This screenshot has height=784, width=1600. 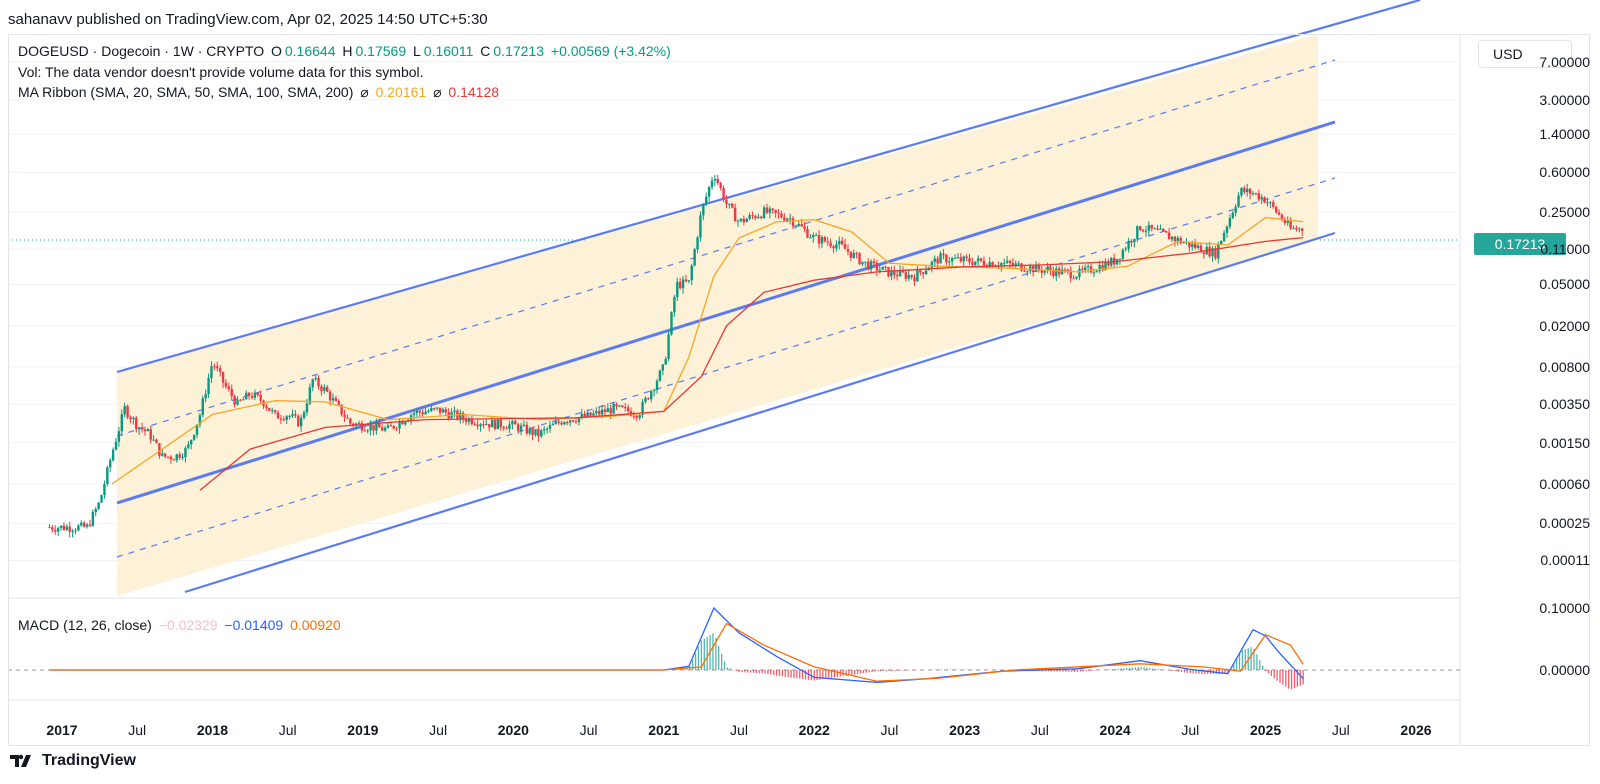 What do you see at coordinates (1115, 730) in the screenshot?
I see `time-tick-label: 2024` at bounding box center [1115, 730].